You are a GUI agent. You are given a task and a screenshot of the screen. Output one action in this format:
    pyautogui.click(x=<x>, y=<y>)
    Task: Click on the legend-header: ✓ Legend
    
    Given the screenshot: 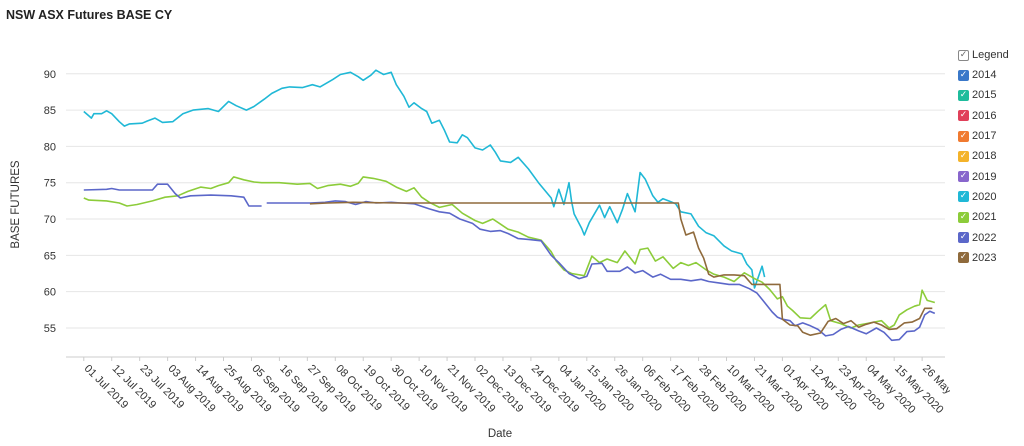 What is the action you would take?
    pyautogui.click(x=991, y=55)
    